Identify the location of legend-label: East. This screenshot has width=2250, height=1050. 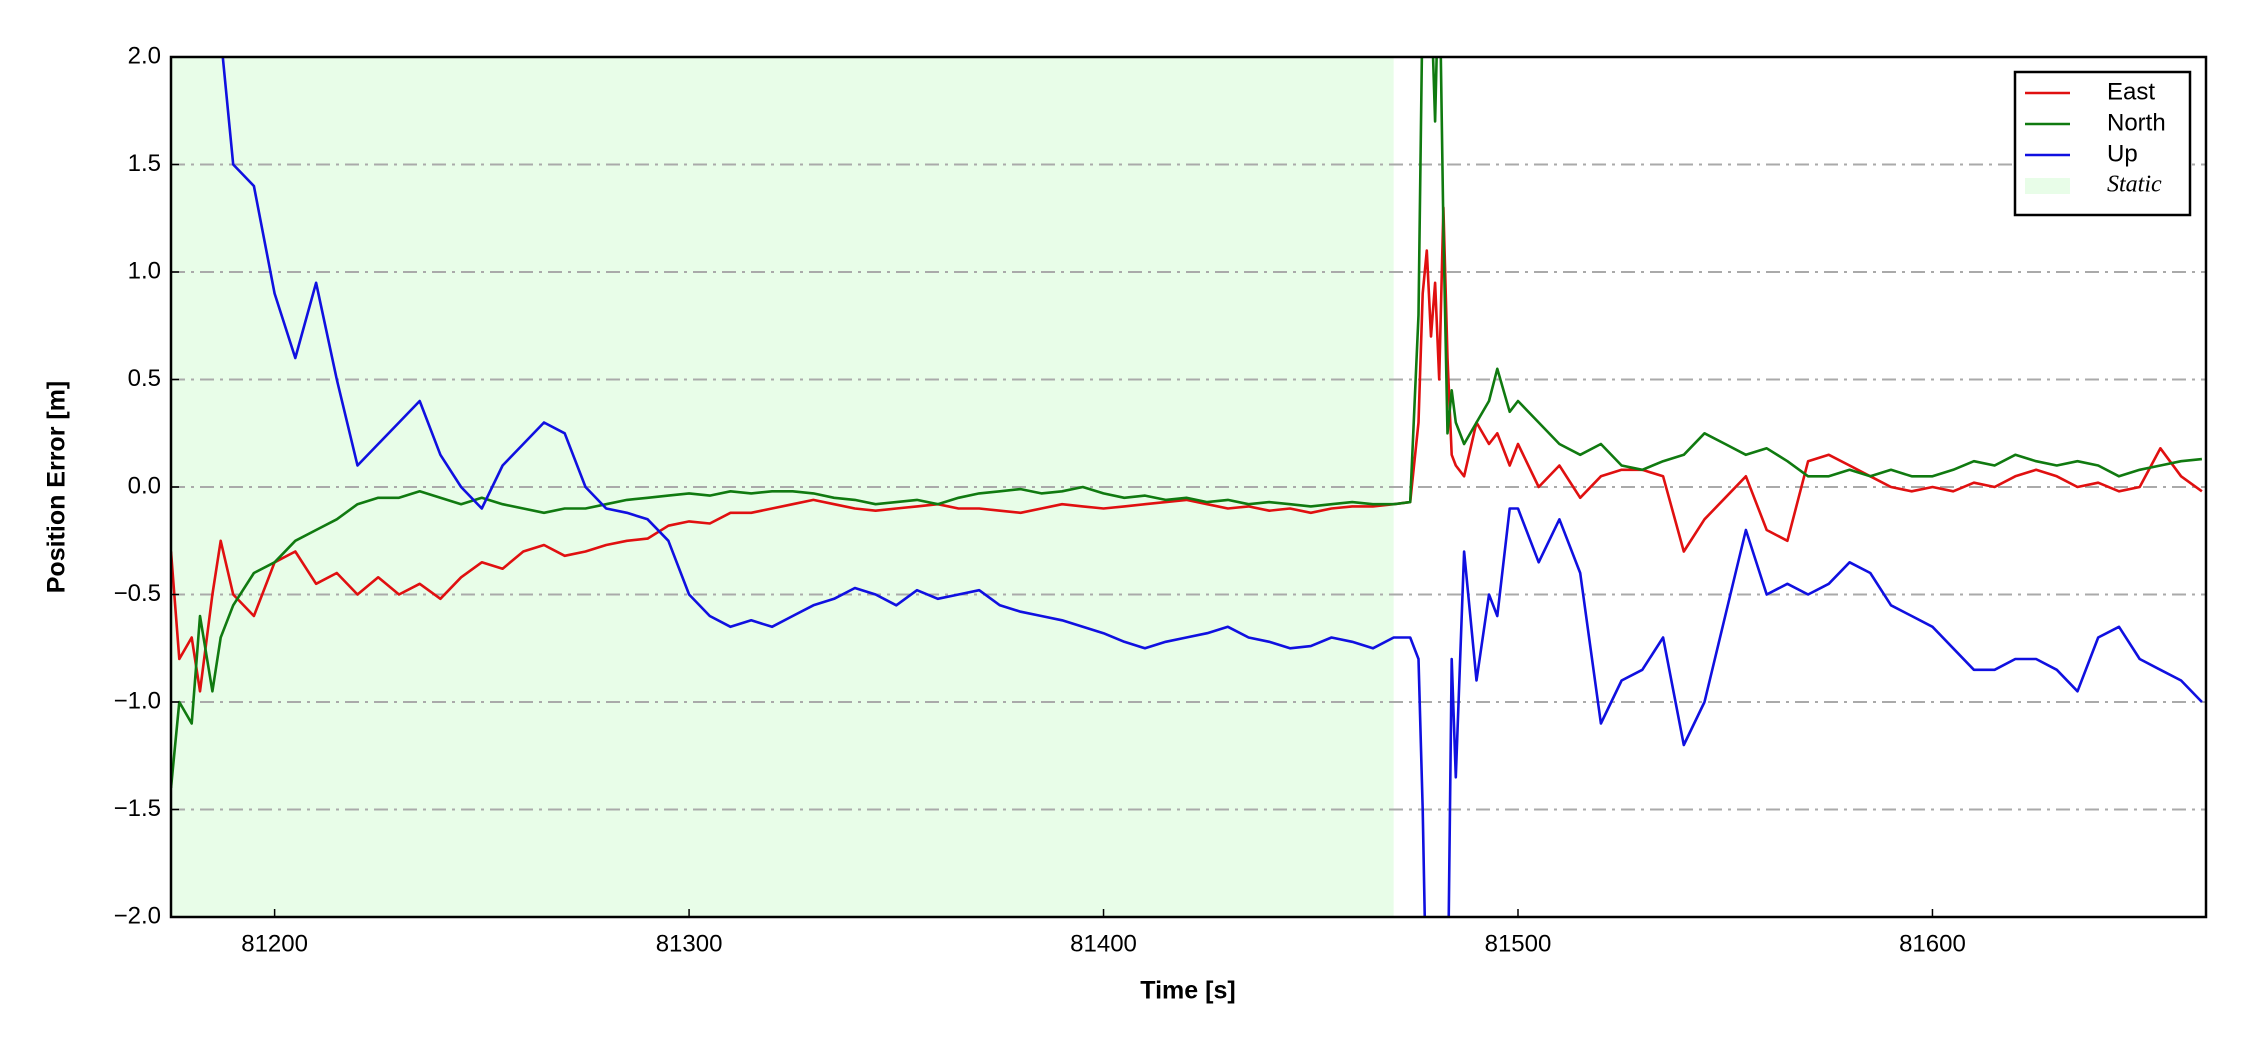
(2131, 91).